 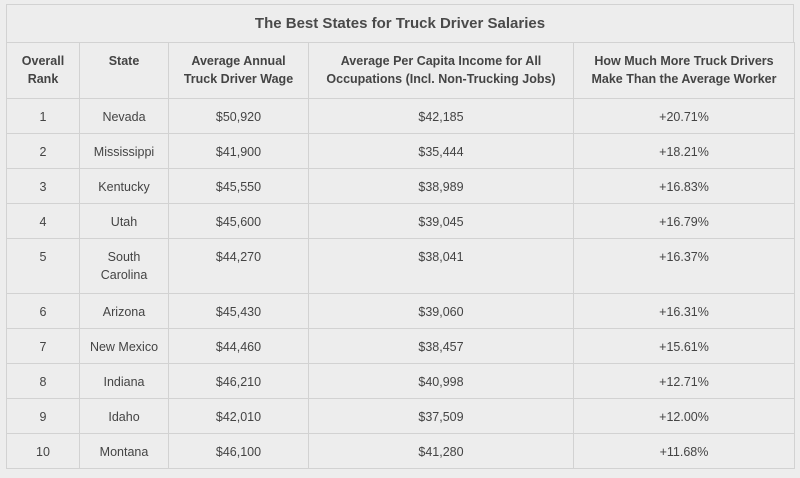 What do you see at coordinates (684, 381) in the screenshot?
I see `cell-difference: +12.71%` at bounding box center [684, 381].